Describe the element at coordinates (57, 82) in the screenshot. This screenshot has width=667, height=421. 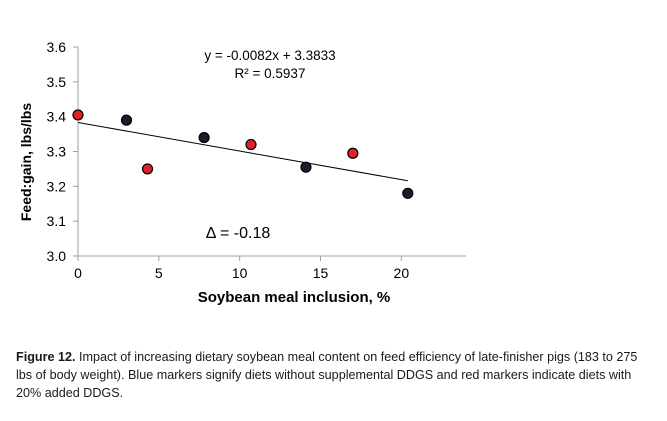
I see `y-tick-label: 3.5` at that location.